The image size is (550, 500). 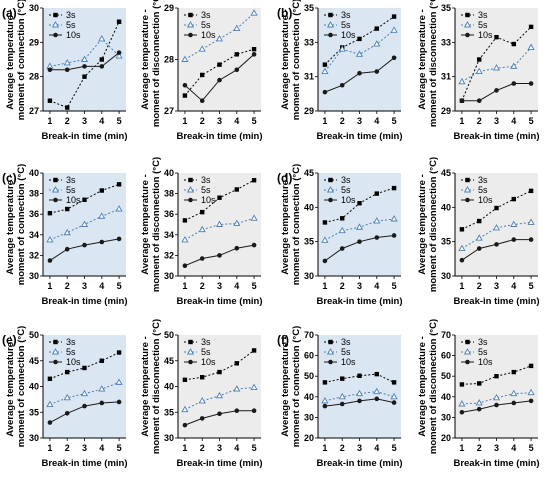 I want to click on y-tick-label: 32, so click(x=34, y=255).